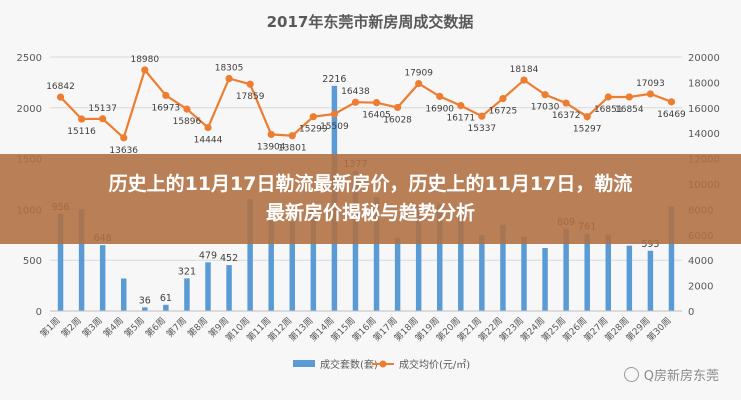 This screenshot has height=400, width=741. What do you see at coordinates (313, 130) in the screenshot?
I see `price-data-label: 15299` at bounding box center [313, 130].